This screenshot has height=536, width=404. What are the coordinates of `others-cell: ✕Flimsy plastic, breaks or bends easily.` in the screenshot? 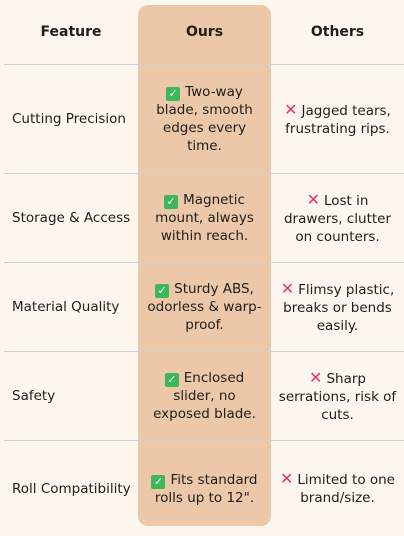 It's located at (337, 307).